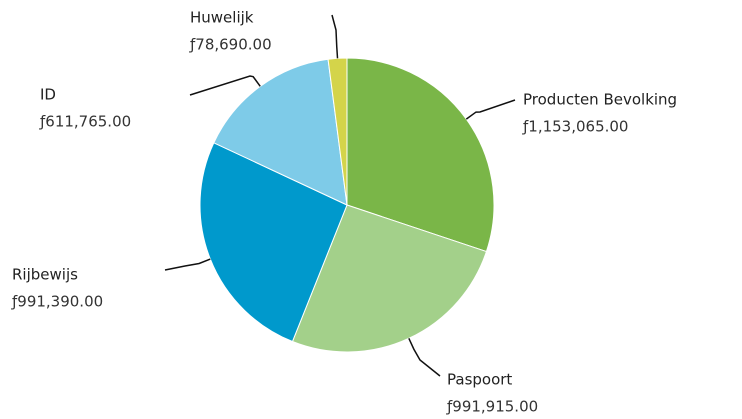  What do you see at coordinates (85, 122) in the screenshot?
I see `slice-value: ƒ611,765.00` at bounding box center [85, 122].